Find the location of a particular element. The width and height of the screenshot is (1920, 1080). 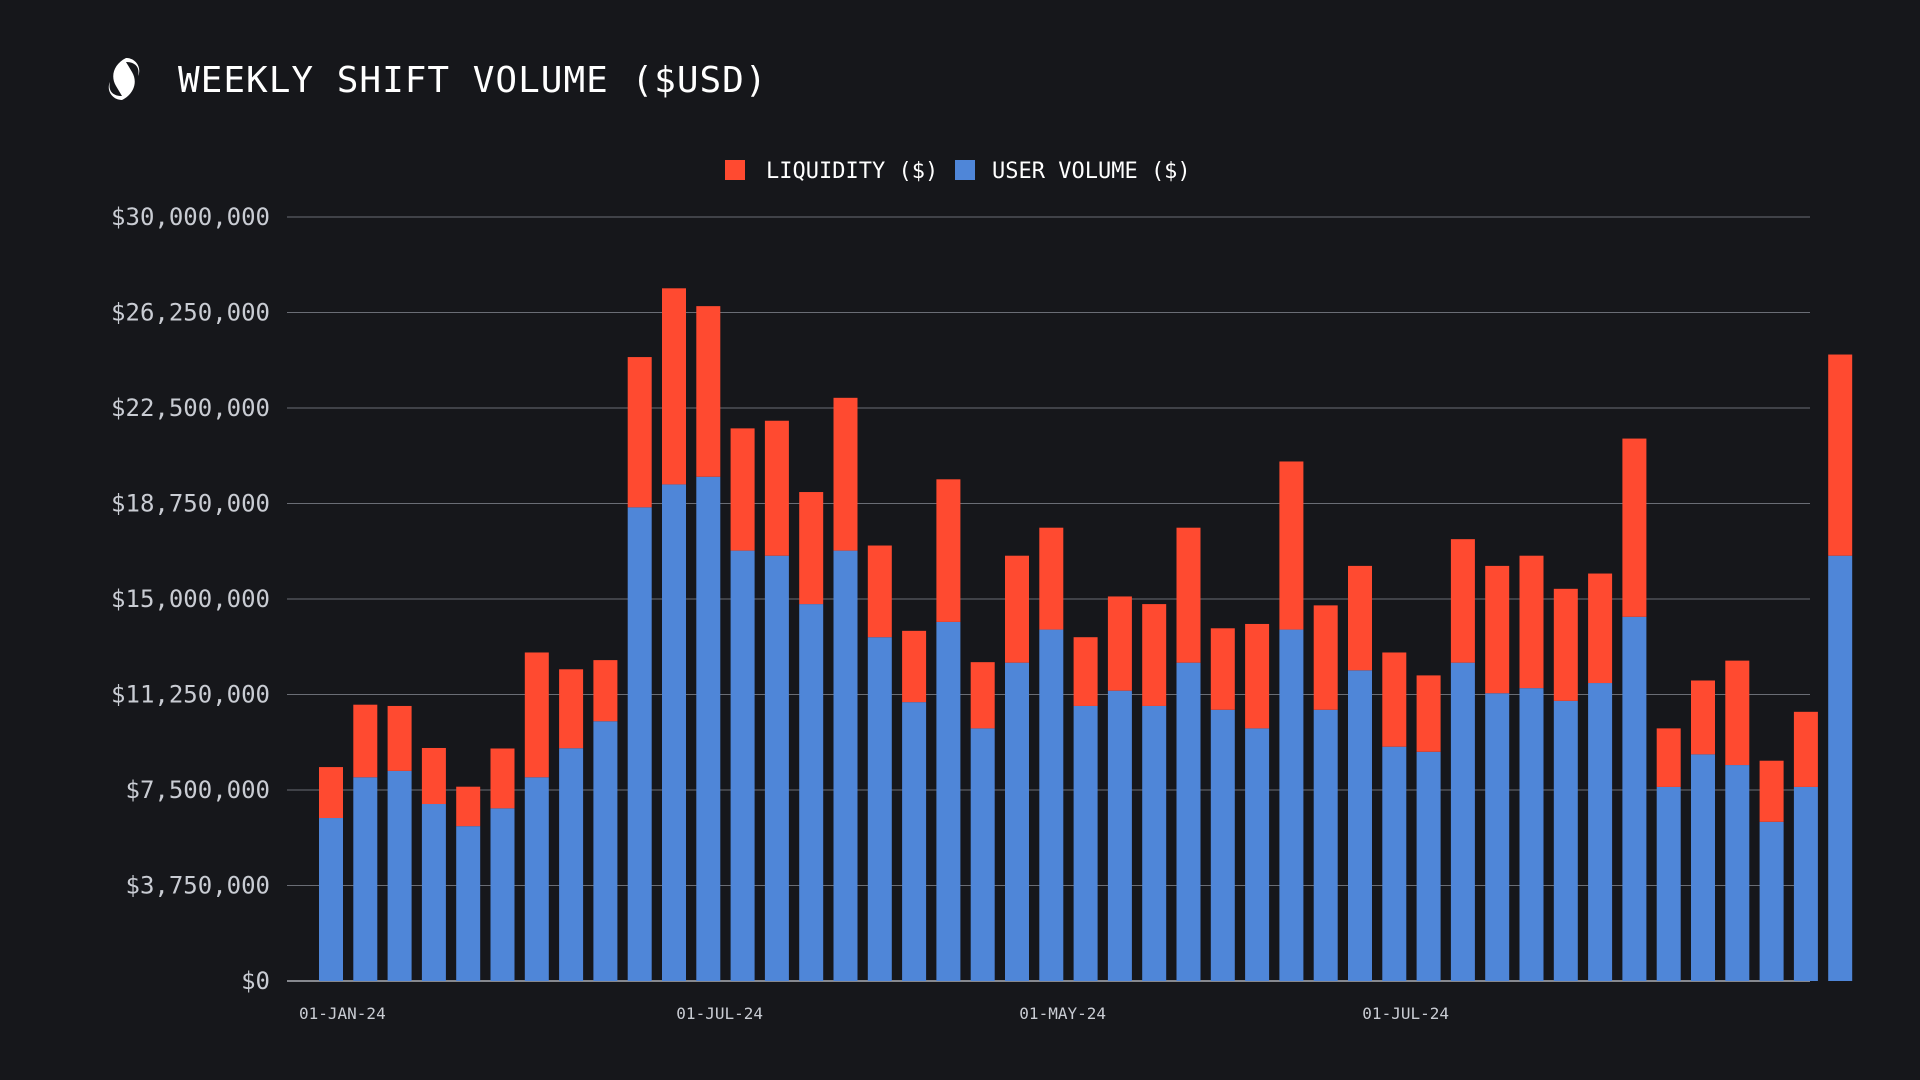

y-tick-label: $18,750,000 is located at coordinates (190, 504).